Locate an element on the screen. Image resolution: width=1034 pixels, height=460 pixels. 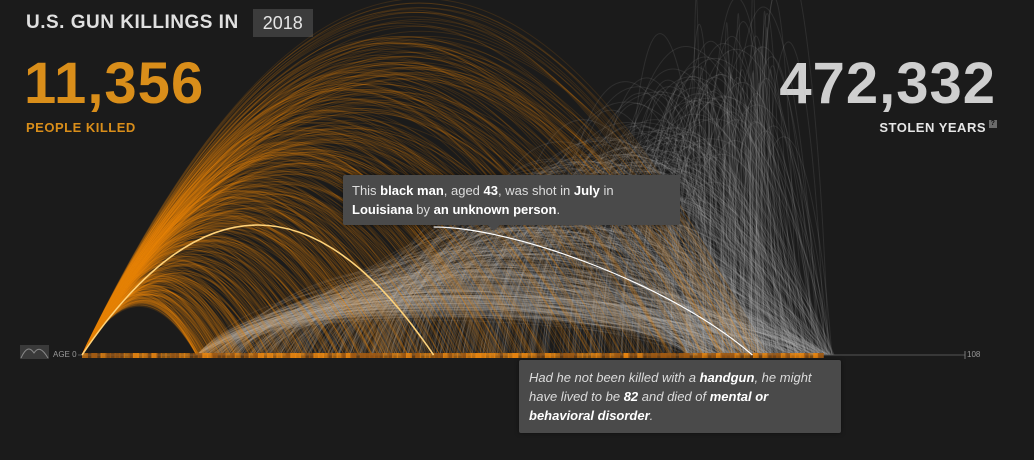
year-selector: 2018 is located at coordinates (282, 23).